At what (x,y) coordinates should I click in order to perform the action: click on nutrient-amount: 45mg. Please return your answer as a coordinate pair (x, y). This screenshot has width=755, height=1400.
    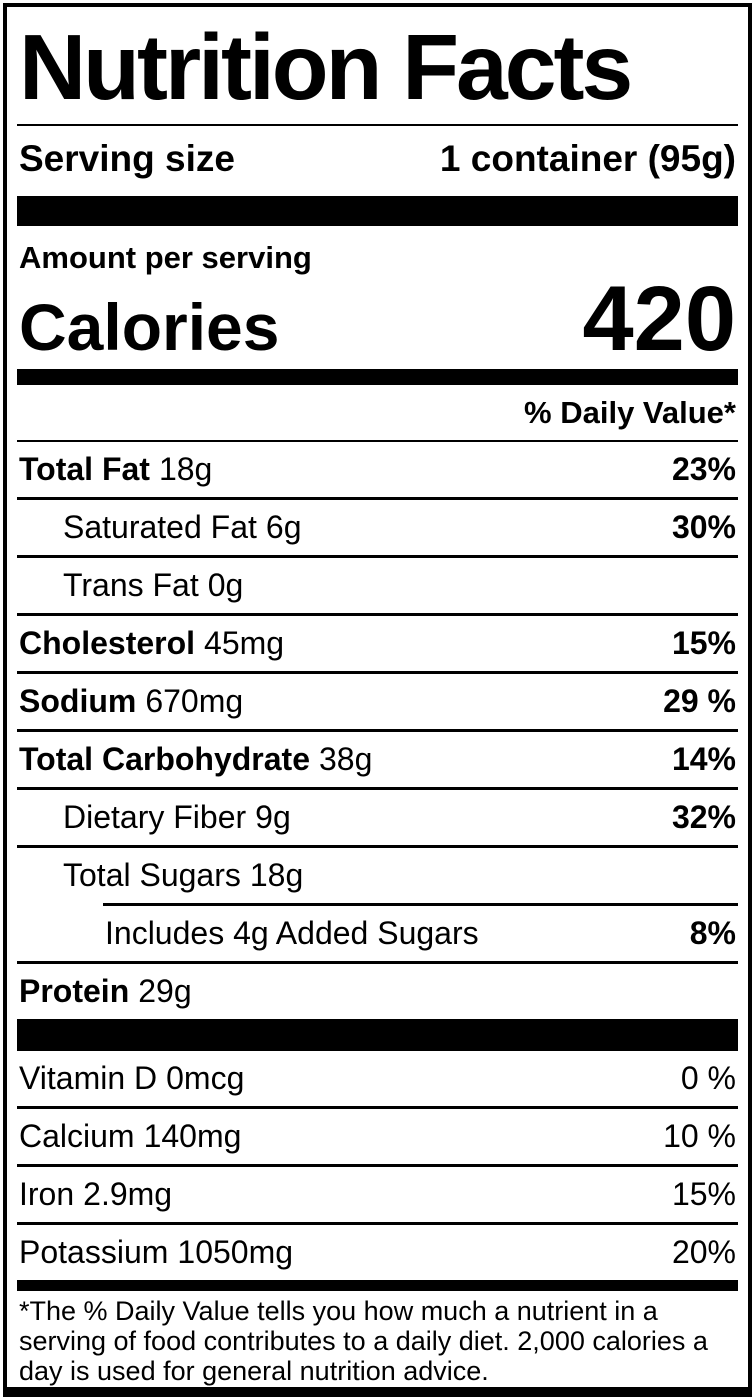
    Looking at the image, I should click on (244, 643).